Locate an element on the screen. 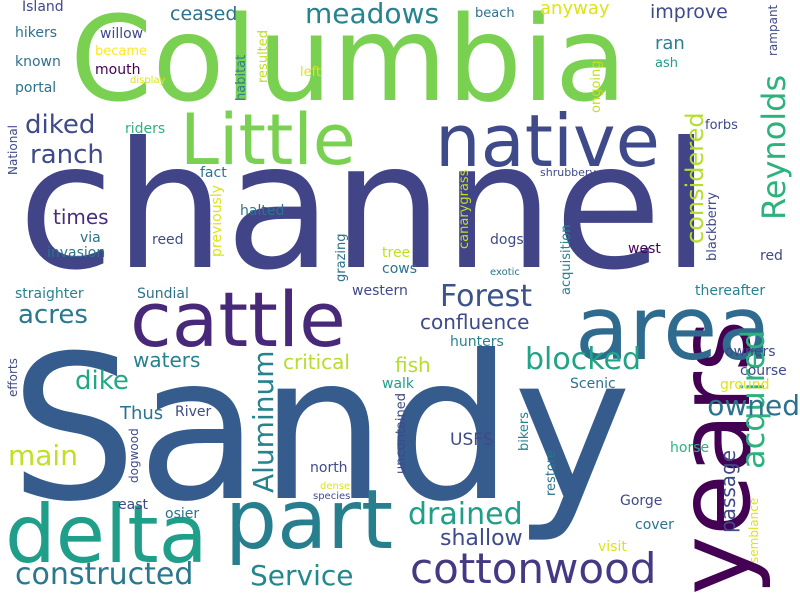  word: east is located at coordinates (133, 505).